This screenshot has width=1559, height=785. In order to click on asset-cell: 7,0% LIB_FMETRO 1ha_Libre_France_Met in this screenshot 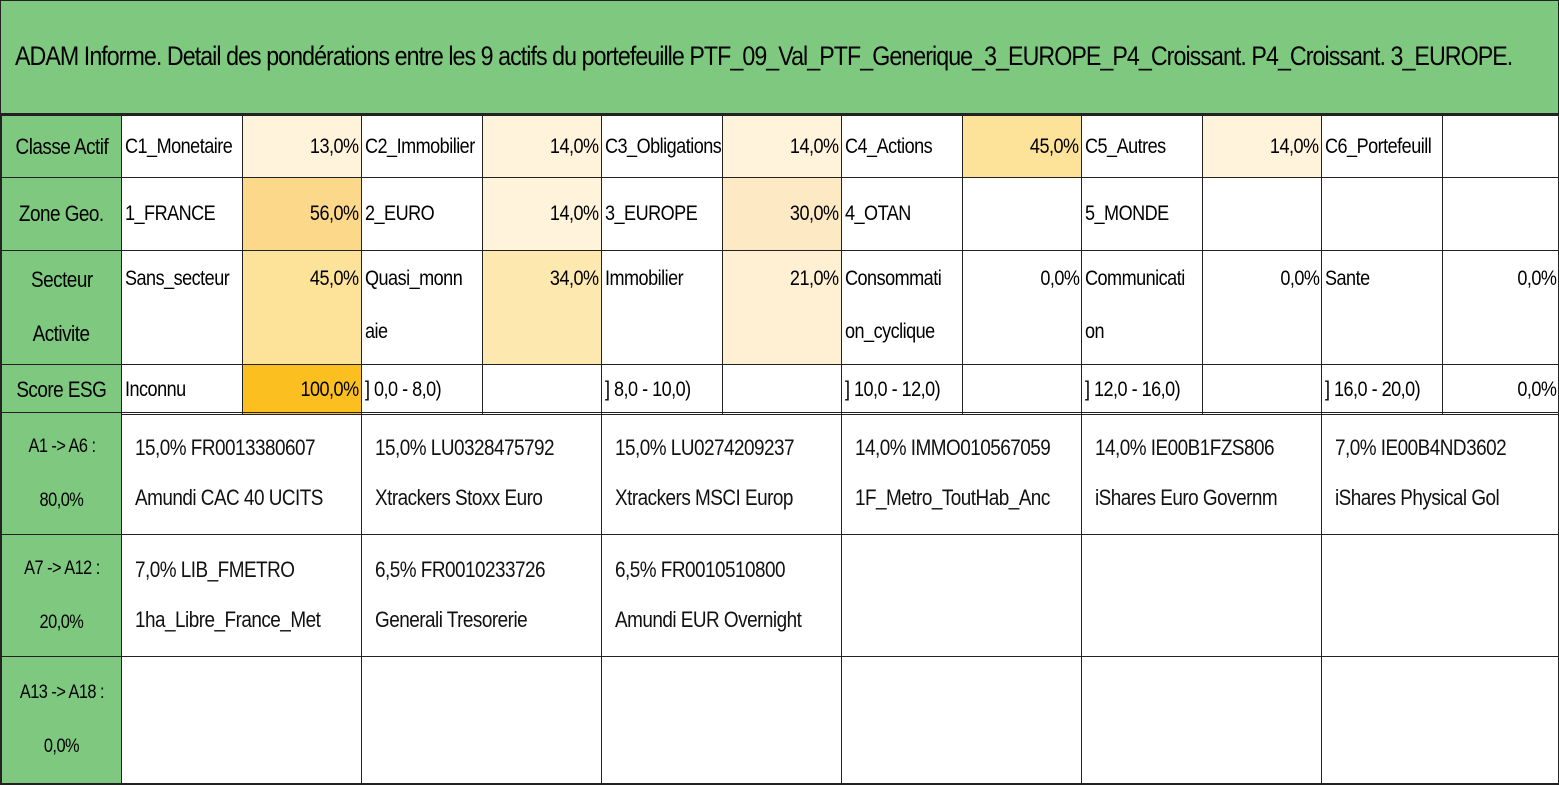, I will do `click(241, 595)`.